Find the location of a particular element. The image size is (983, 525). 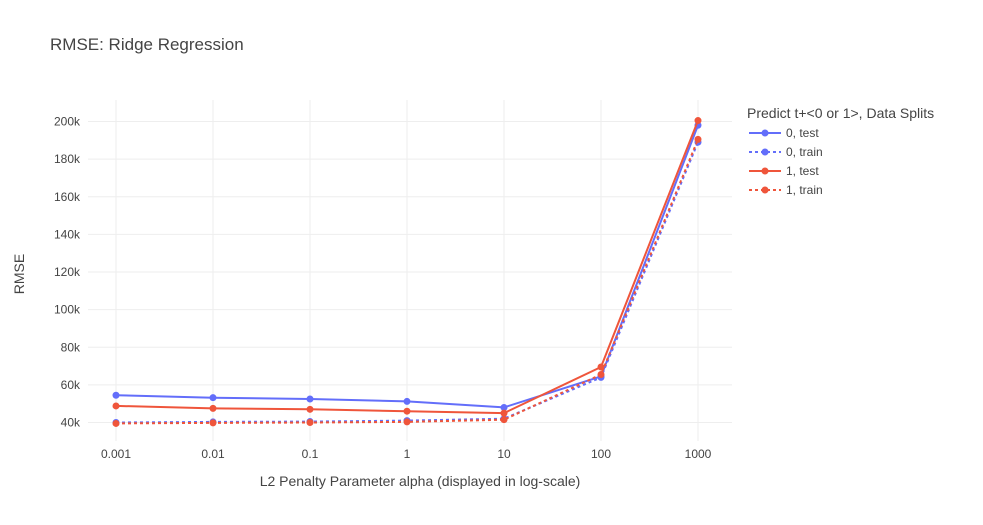

y-tick-label: 200k is located at coordinates (67, 122).